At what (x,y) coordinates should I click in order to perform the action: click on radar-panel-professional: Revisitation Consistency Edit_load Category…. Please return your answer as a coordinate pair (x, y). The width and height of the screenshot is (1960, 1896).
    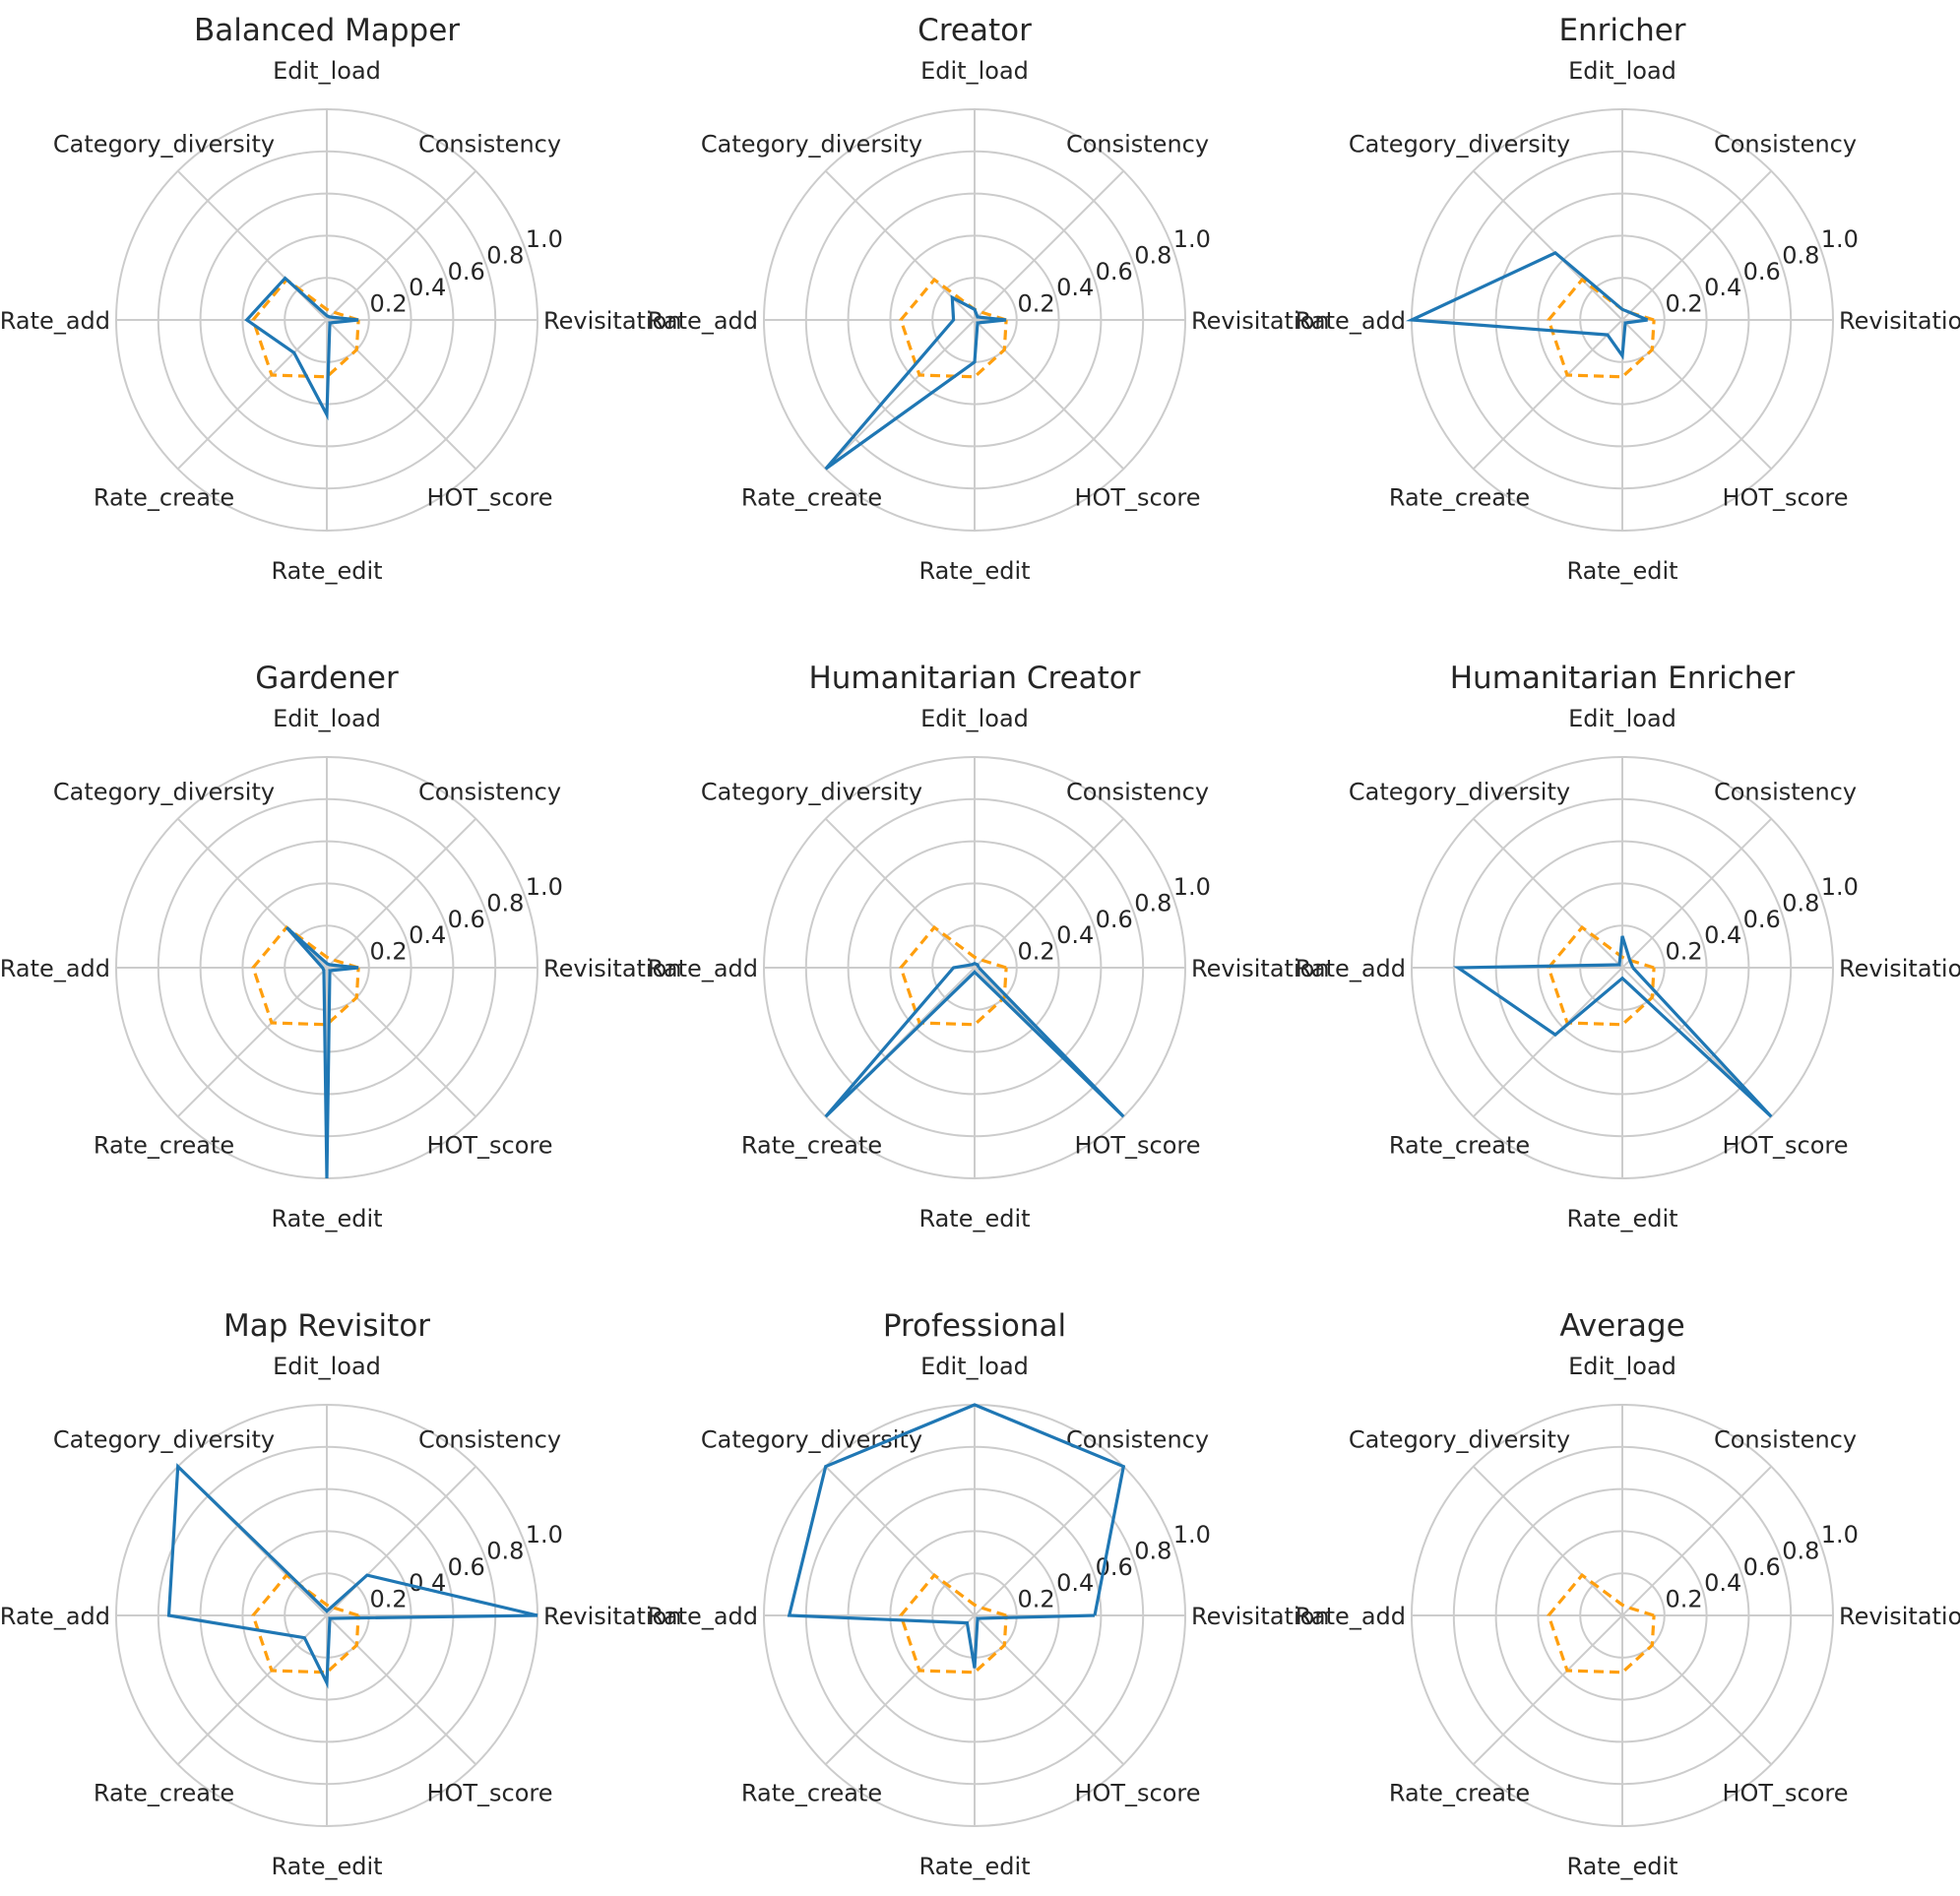
    Looking at the image, I should click on (989, 1594).